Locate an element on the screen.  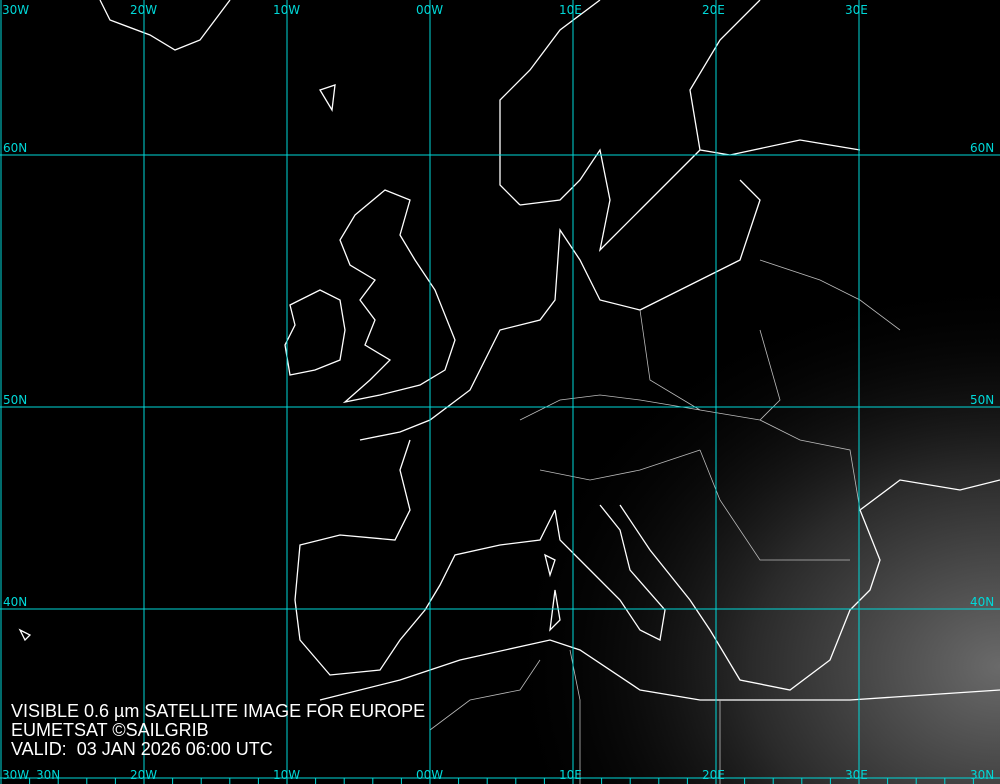
lat-label-right: 30N is located at coordinates (982, 775).